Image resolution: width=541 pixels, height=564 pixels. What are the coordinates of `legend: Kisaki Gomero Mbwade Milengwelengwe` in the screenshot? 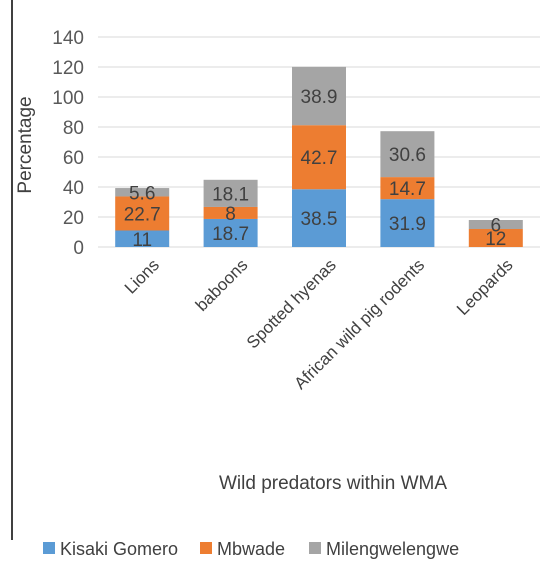 It's located at (251, 549).